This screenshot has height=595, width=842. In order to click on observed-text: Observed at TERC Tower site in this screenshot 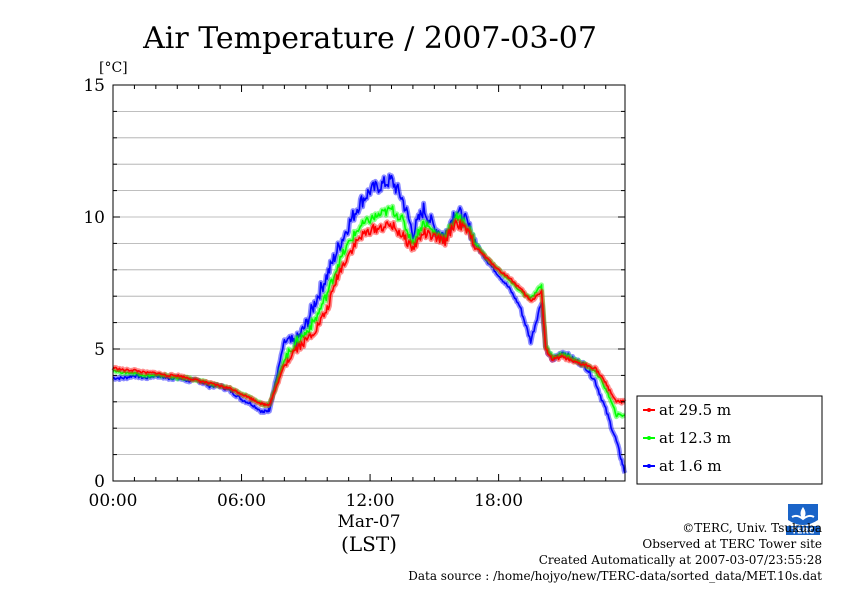, I will do `click(732, 544)`.